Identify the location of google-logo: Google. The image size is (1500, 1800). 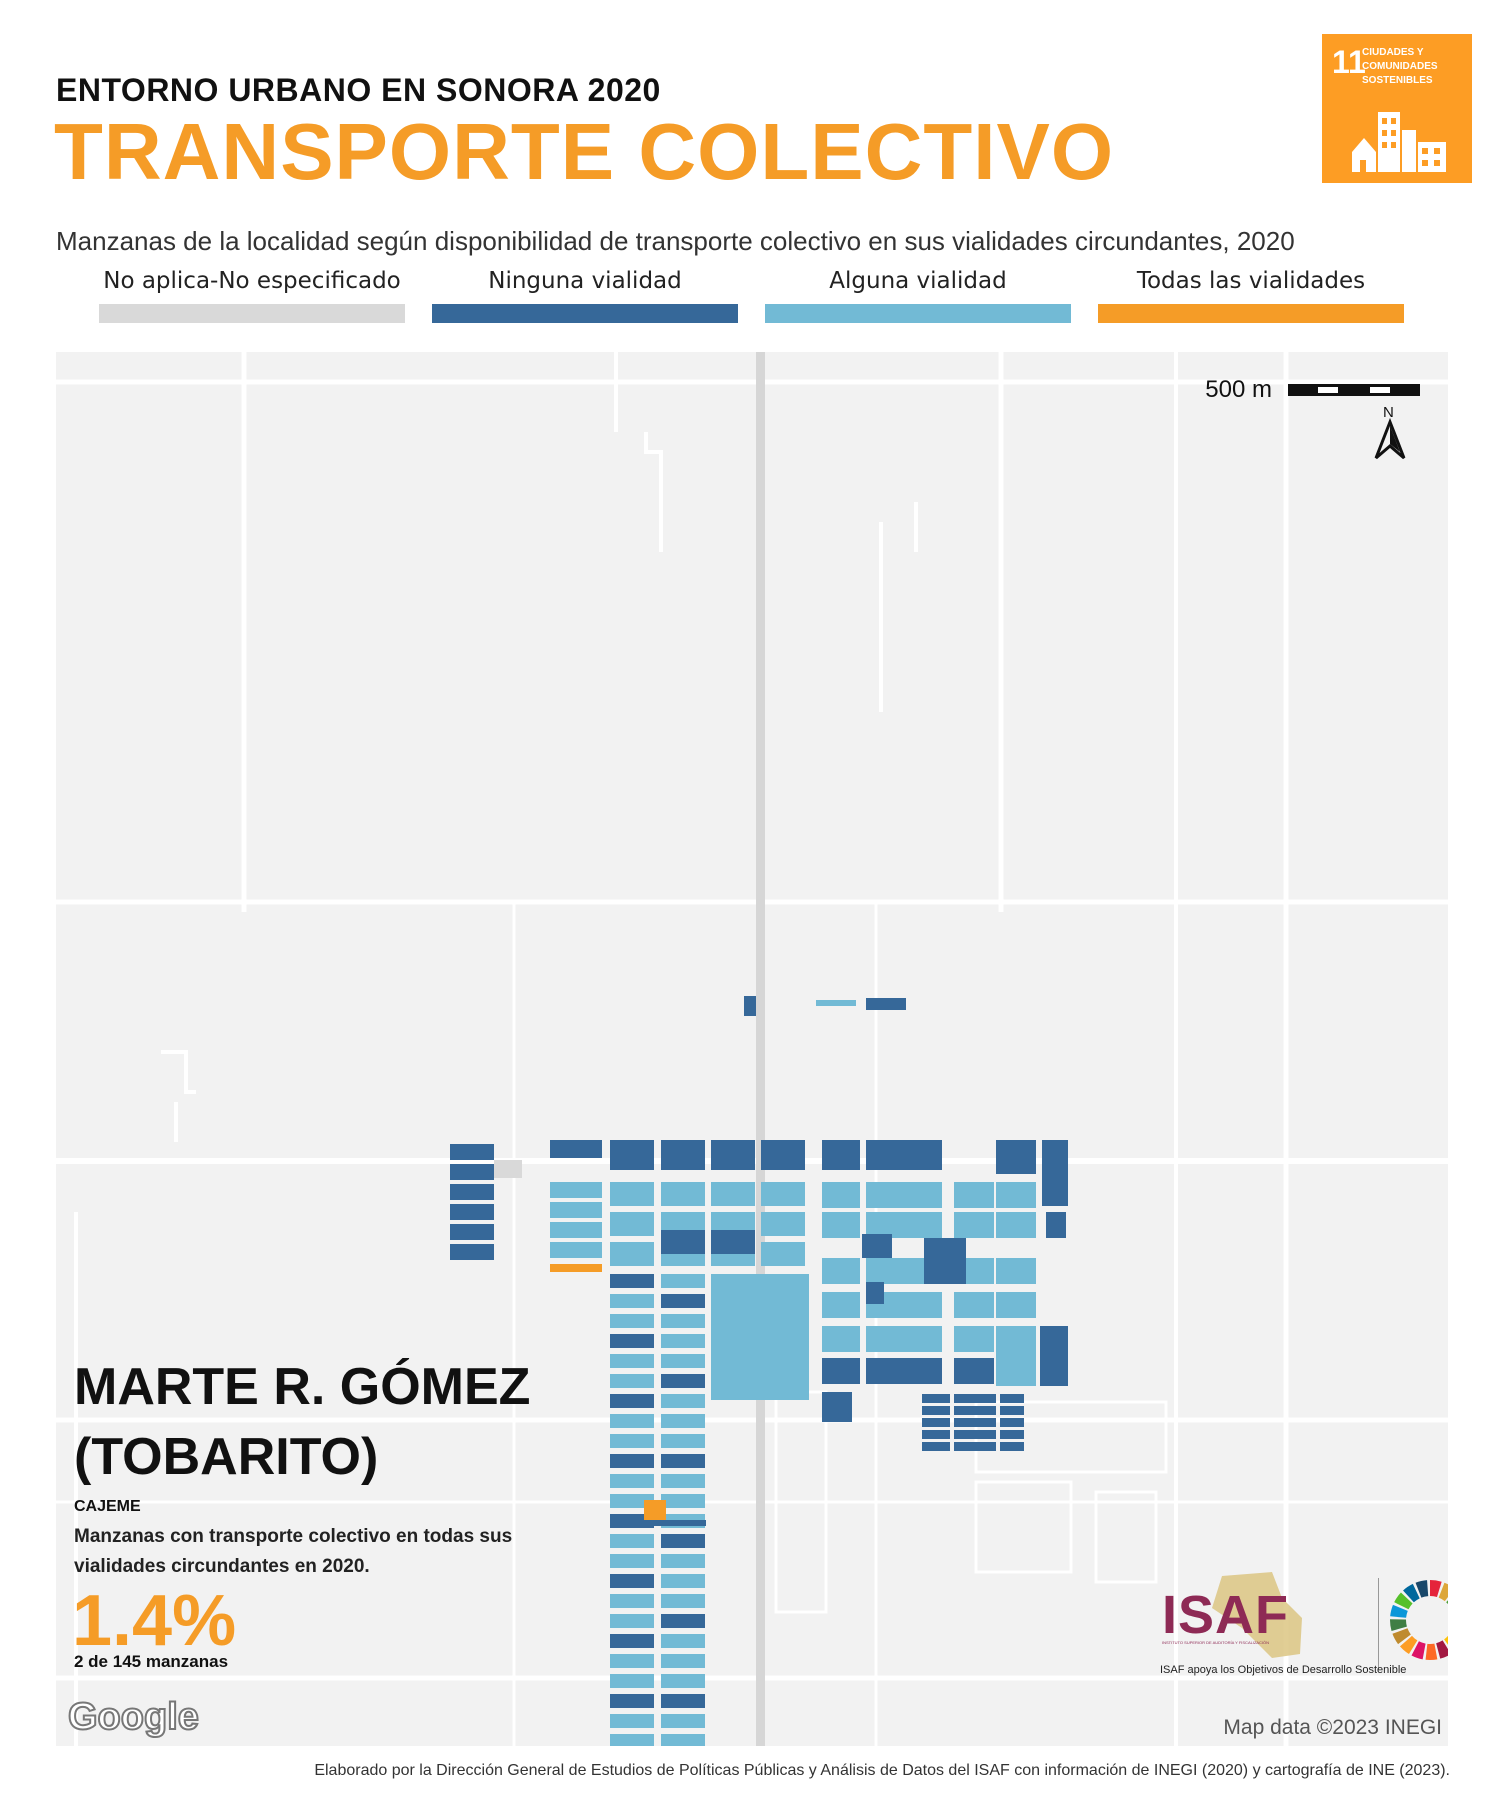
(133, 1717).